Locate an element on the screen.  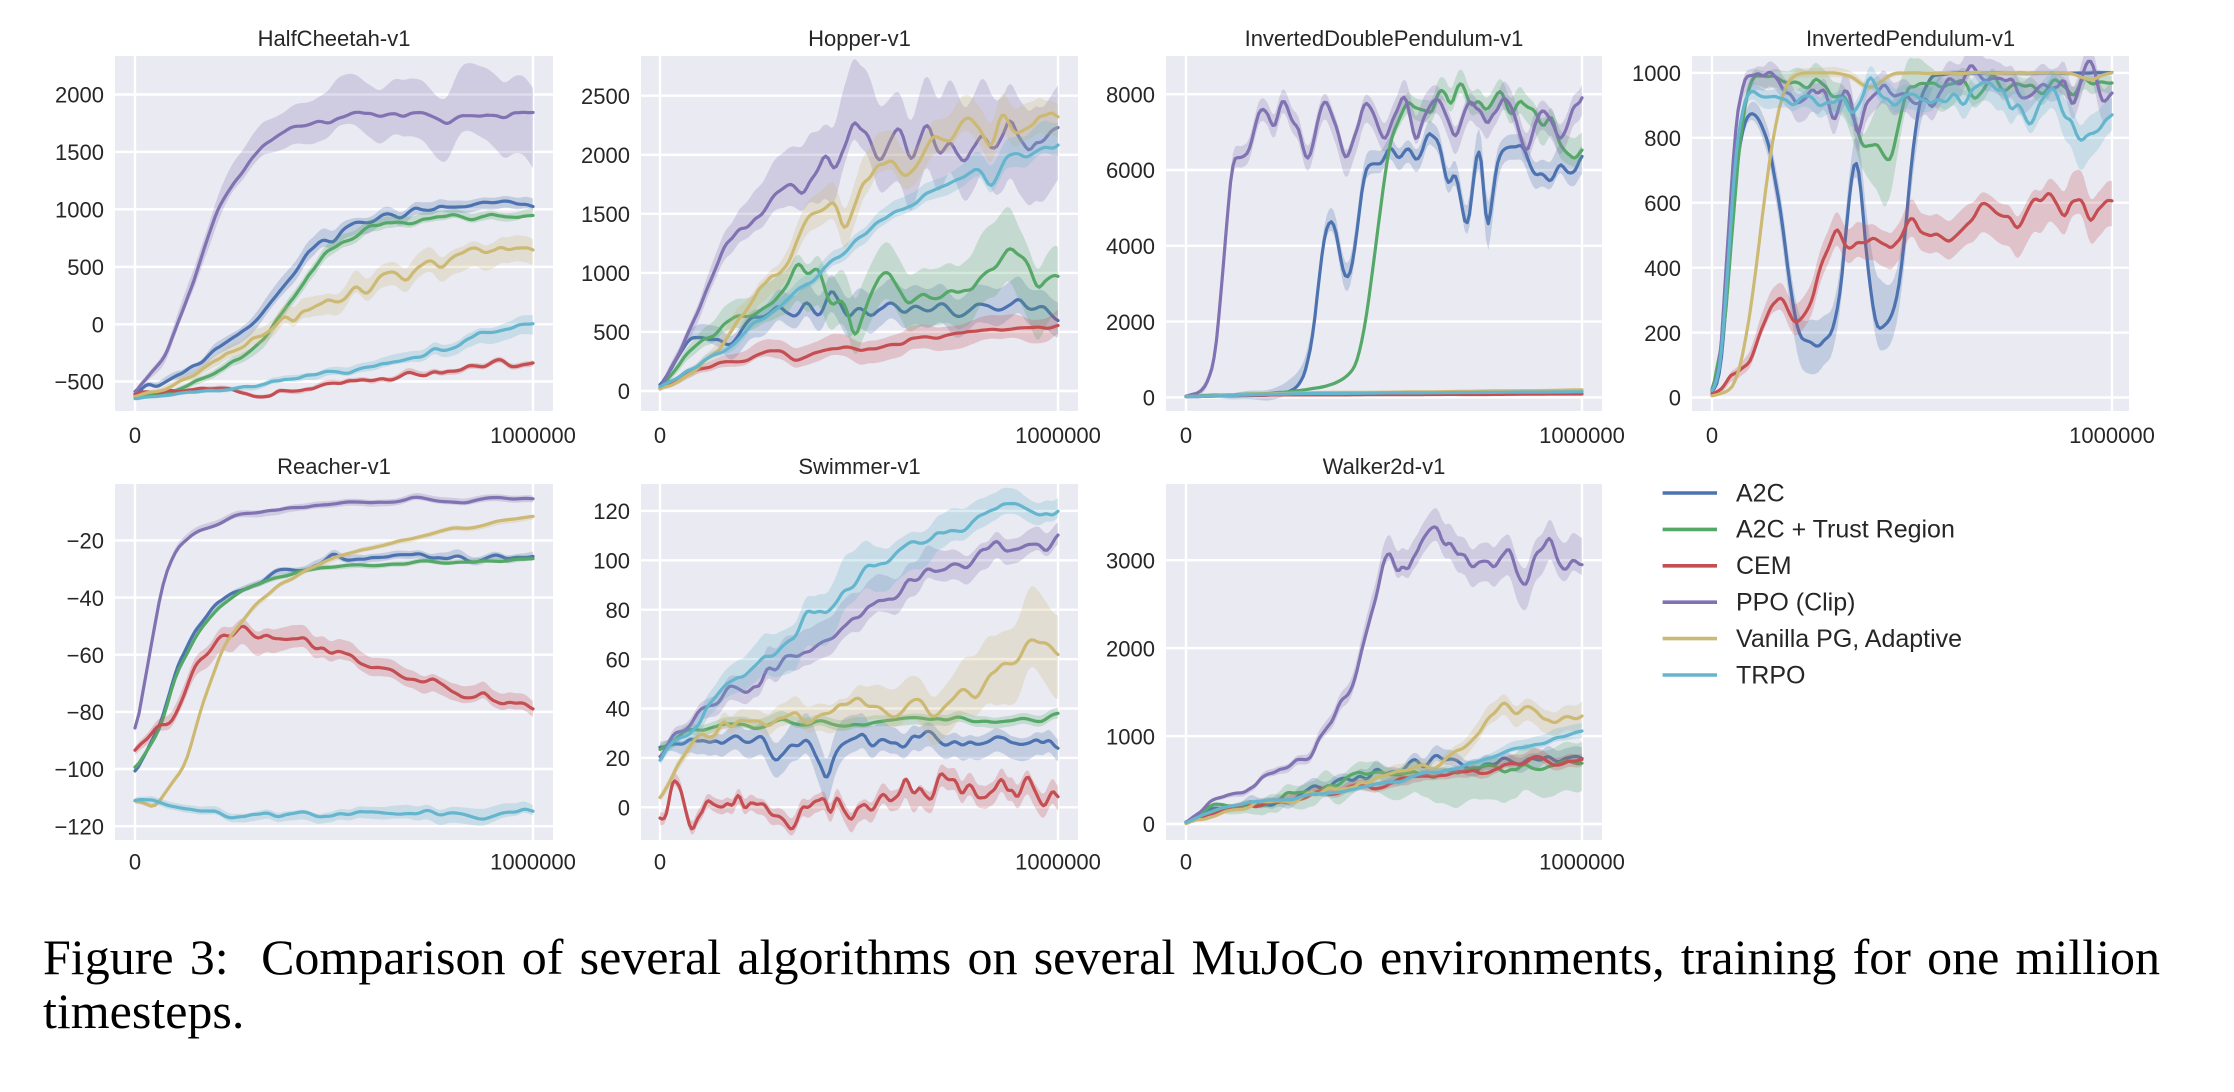
svg-text: 6000 is located at coordinates (1130, 170).